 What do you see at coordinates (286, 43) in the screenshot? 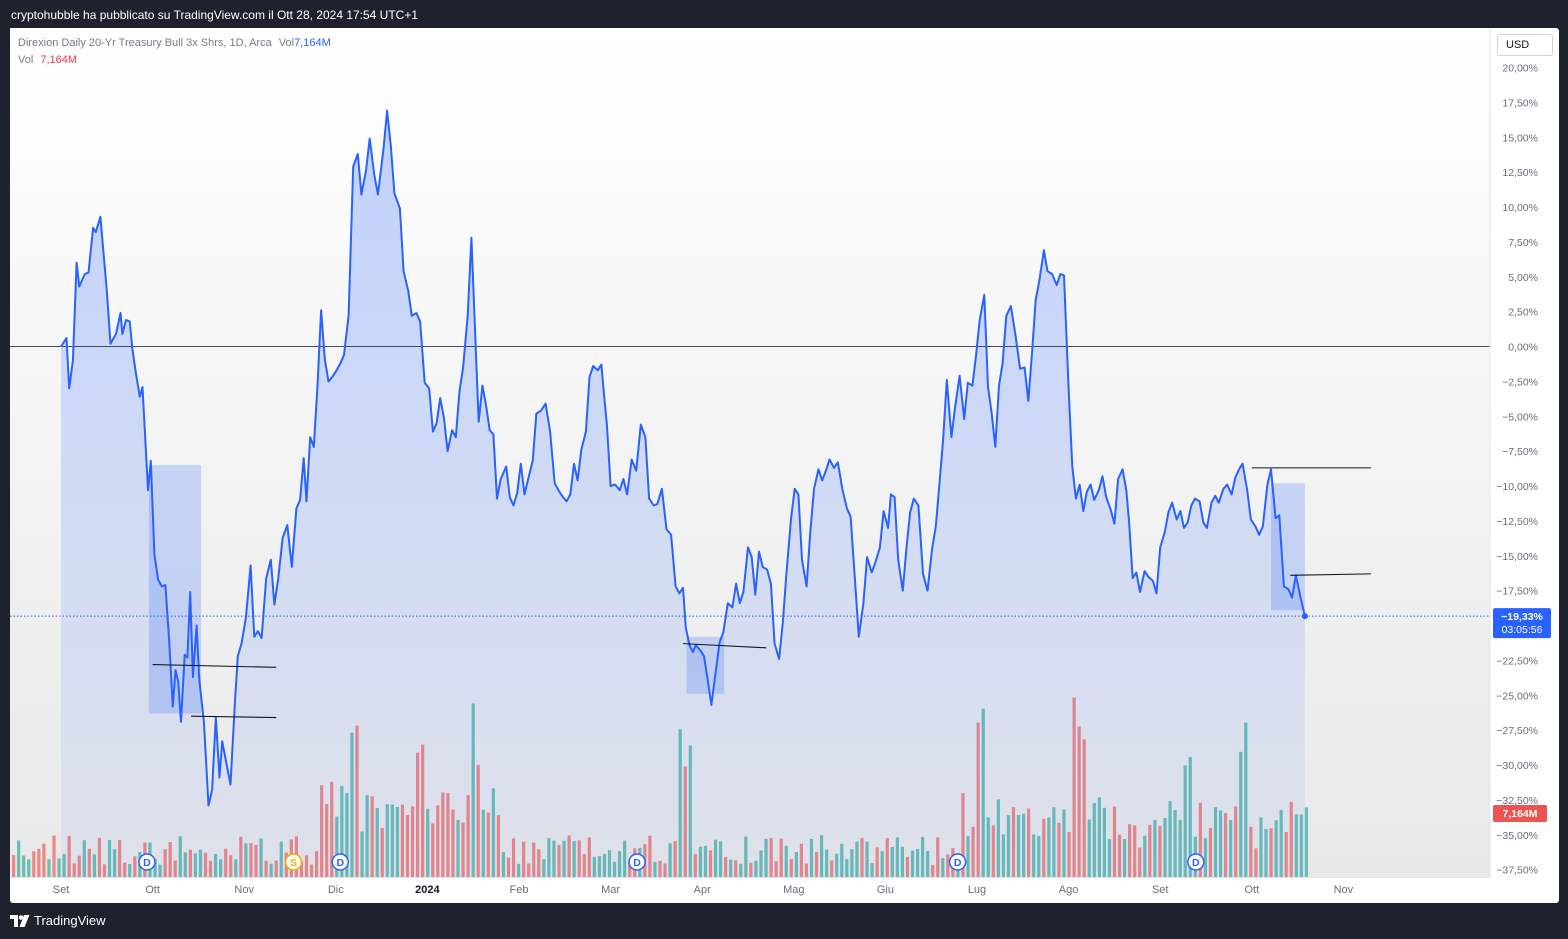
I see `legend-vol-label: Vol` at bounding box center [286, 43].